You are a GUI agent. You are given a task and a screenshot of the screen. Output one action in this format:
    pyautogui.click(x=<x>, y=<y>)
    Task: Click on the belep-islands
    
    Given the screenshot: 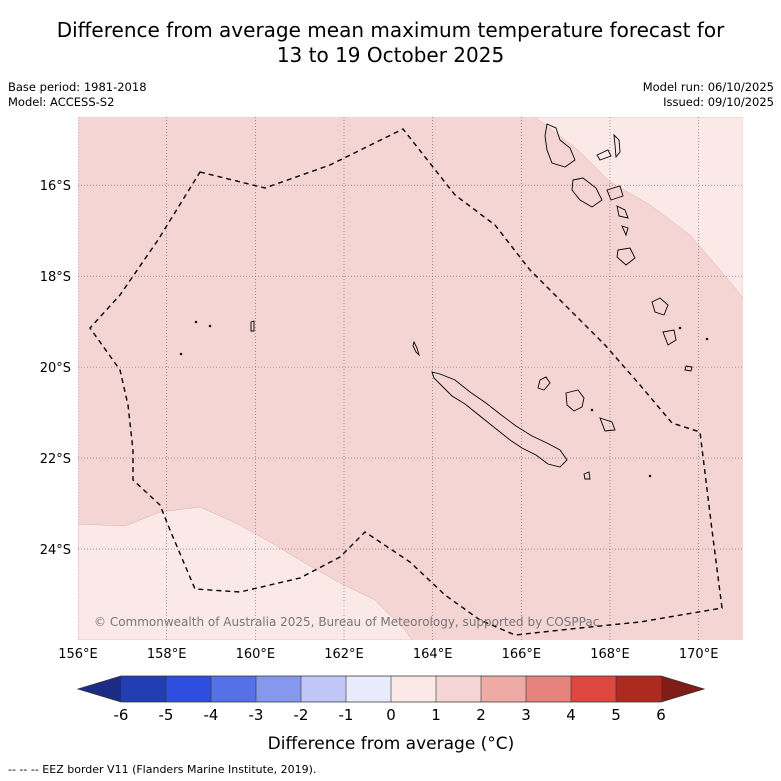 What is the action you would take?
    pyautogui.click(x=416, y=348)
    